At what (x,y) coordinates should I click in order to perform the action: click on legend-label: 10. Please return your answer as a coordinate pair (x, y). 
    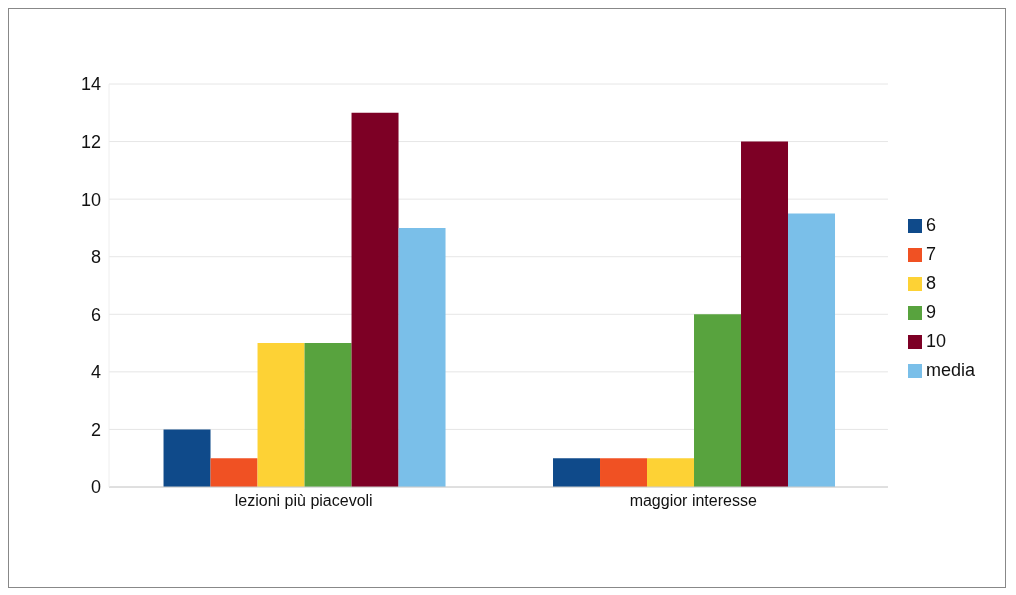
    Looking at the image, I should click on (935, 341).